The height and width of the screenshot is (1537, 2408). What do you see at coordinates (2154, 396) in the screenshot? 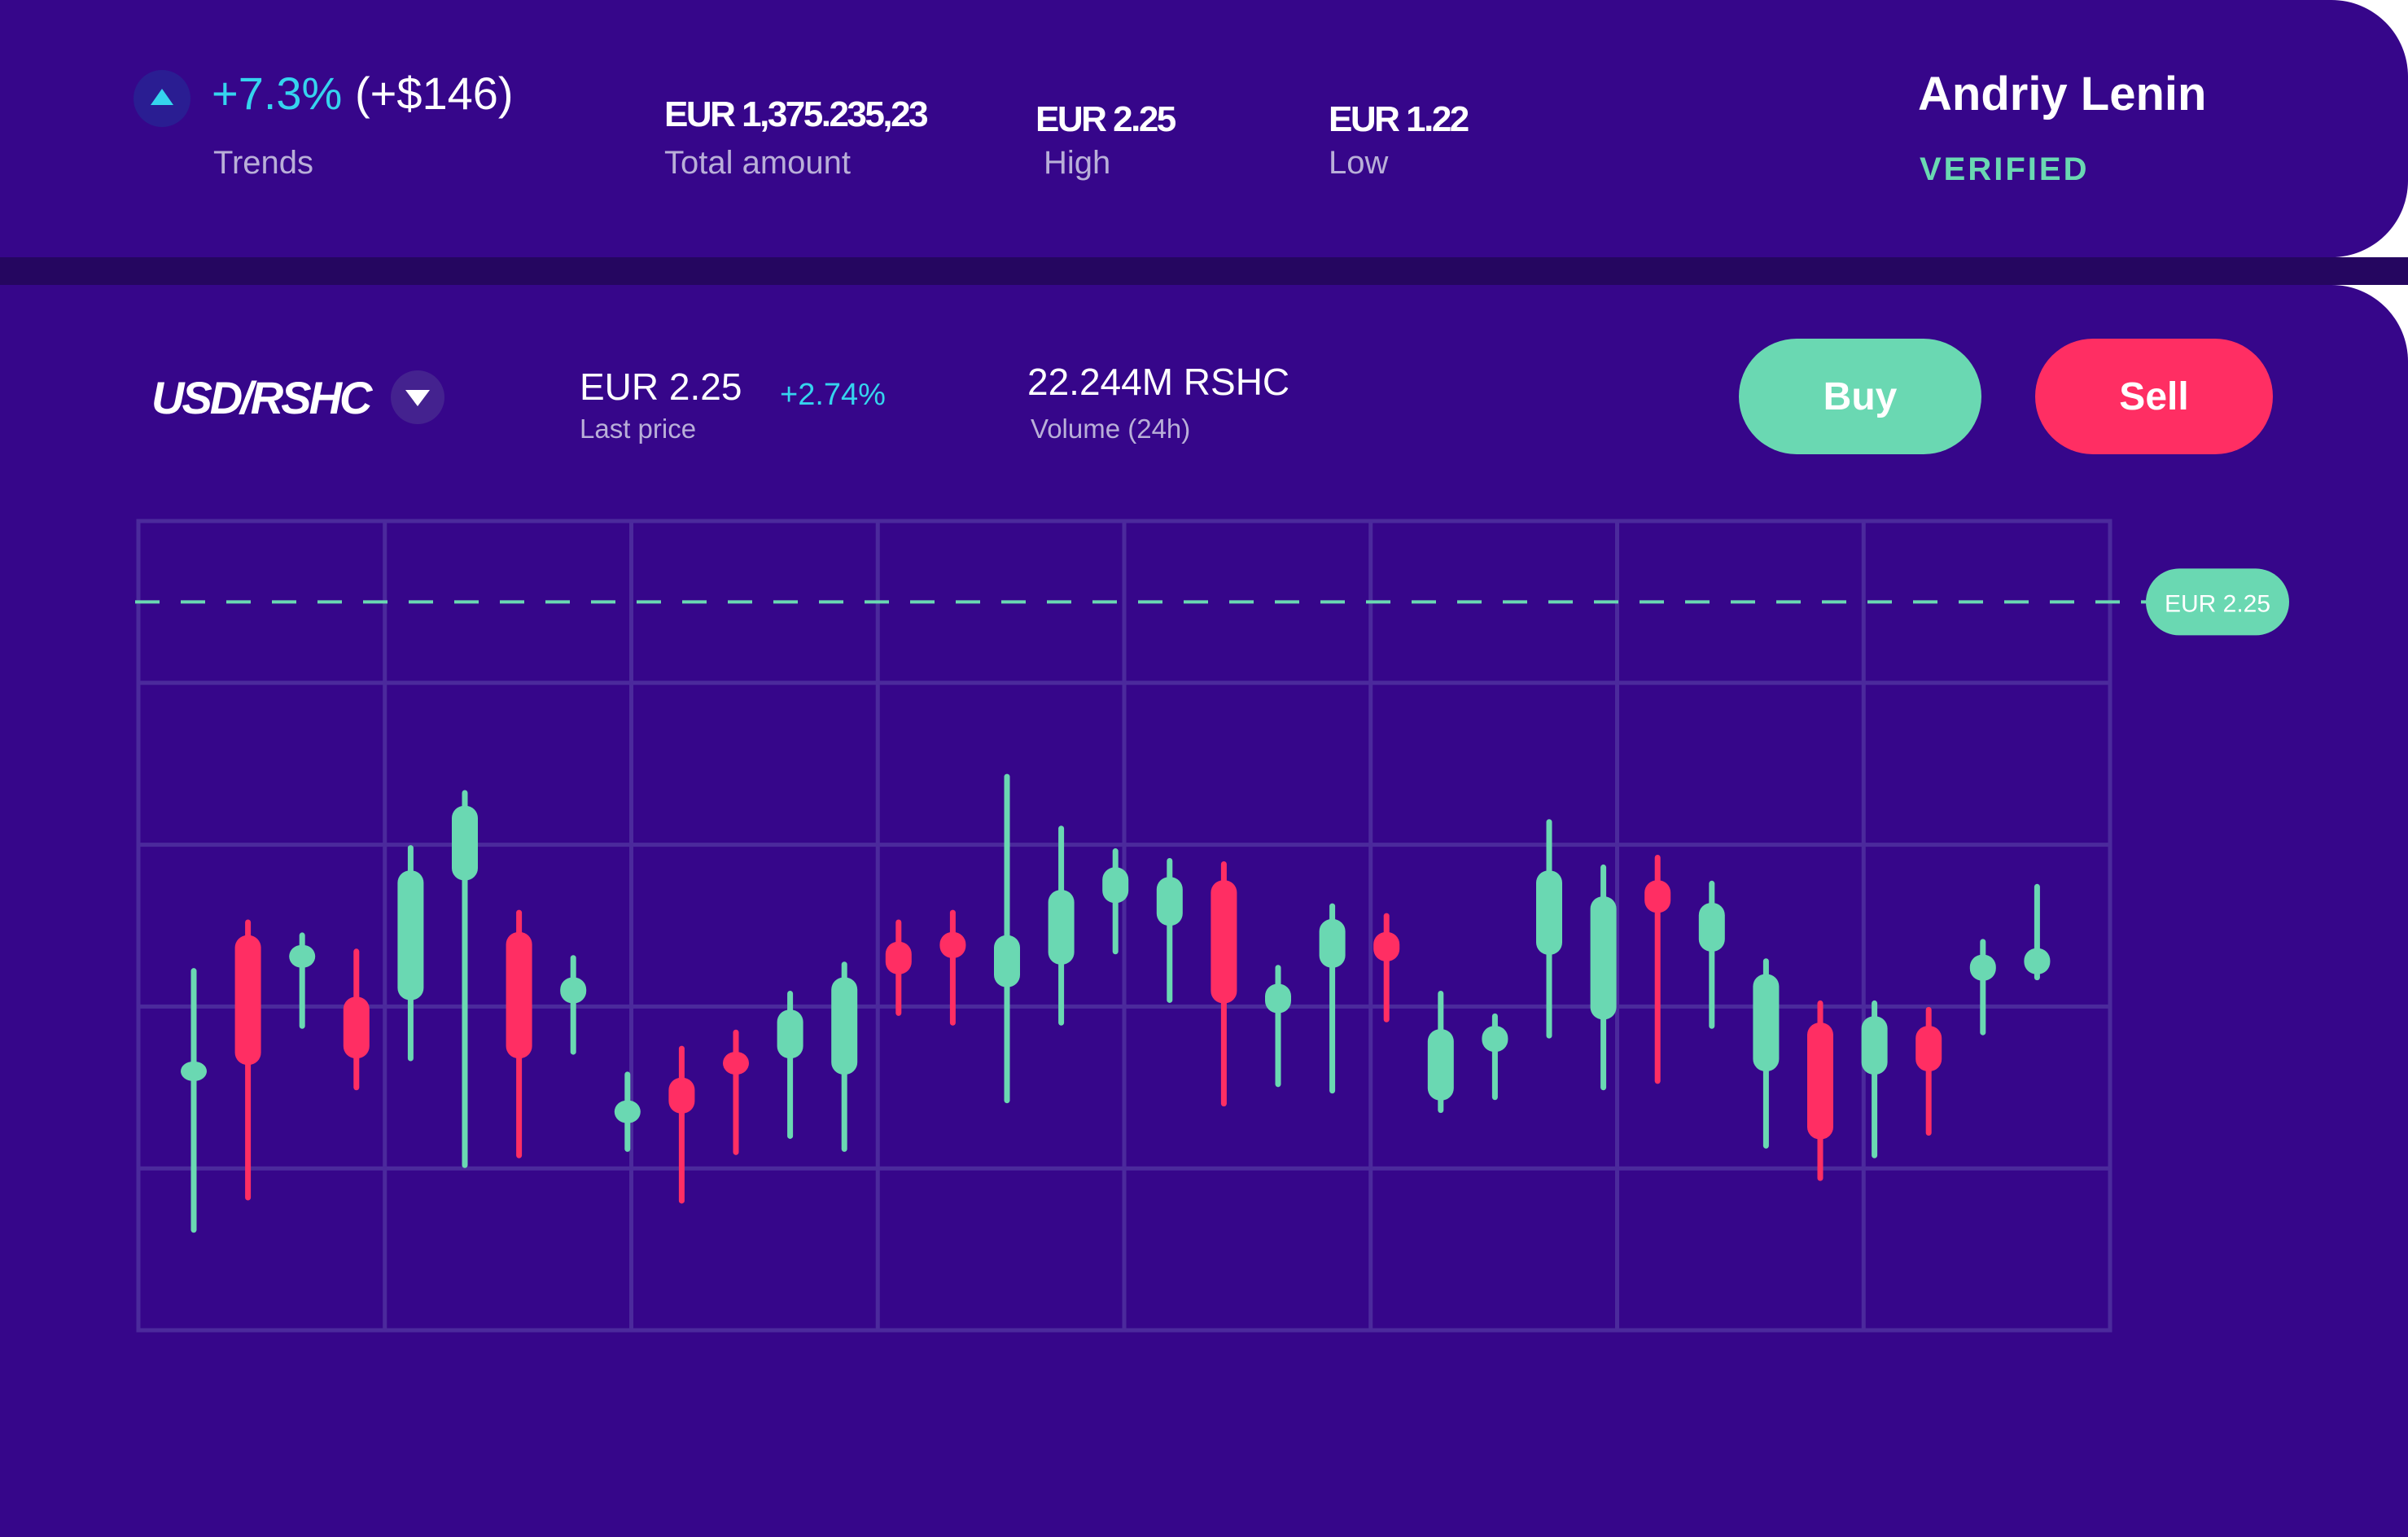
I see `sell-button: Sell` at bounding box center [2154, 396].